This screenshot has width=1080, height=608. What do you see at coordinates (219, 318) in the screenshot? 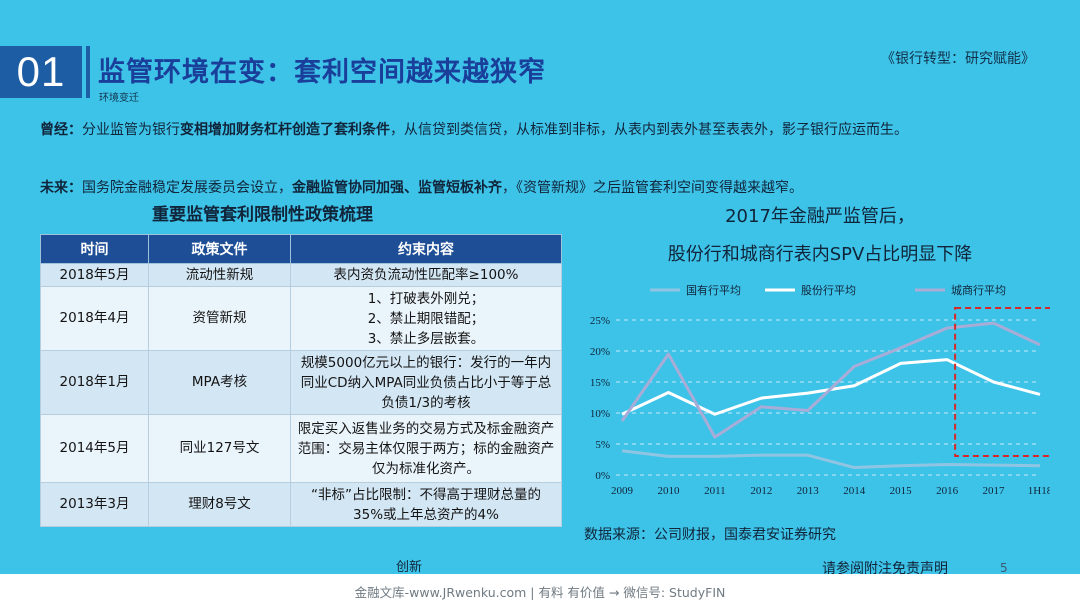
I see `cell-document: 资管新规` at bounding box center [219, 318].